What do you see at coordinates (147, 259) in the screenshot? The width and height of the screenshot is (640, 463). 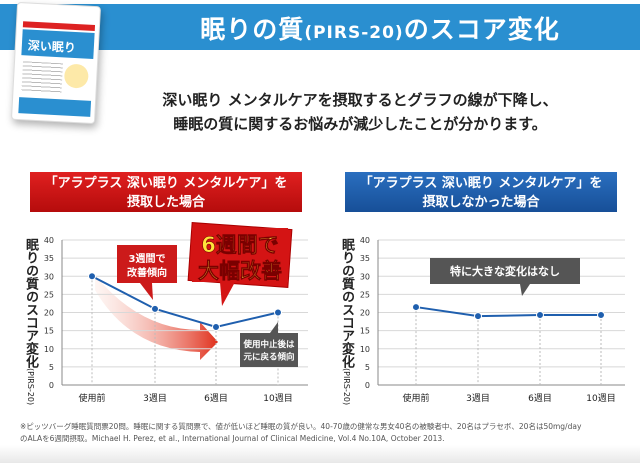 I see `callout-3-weeks-text: 3週間で` at bounding box center [147, 259].